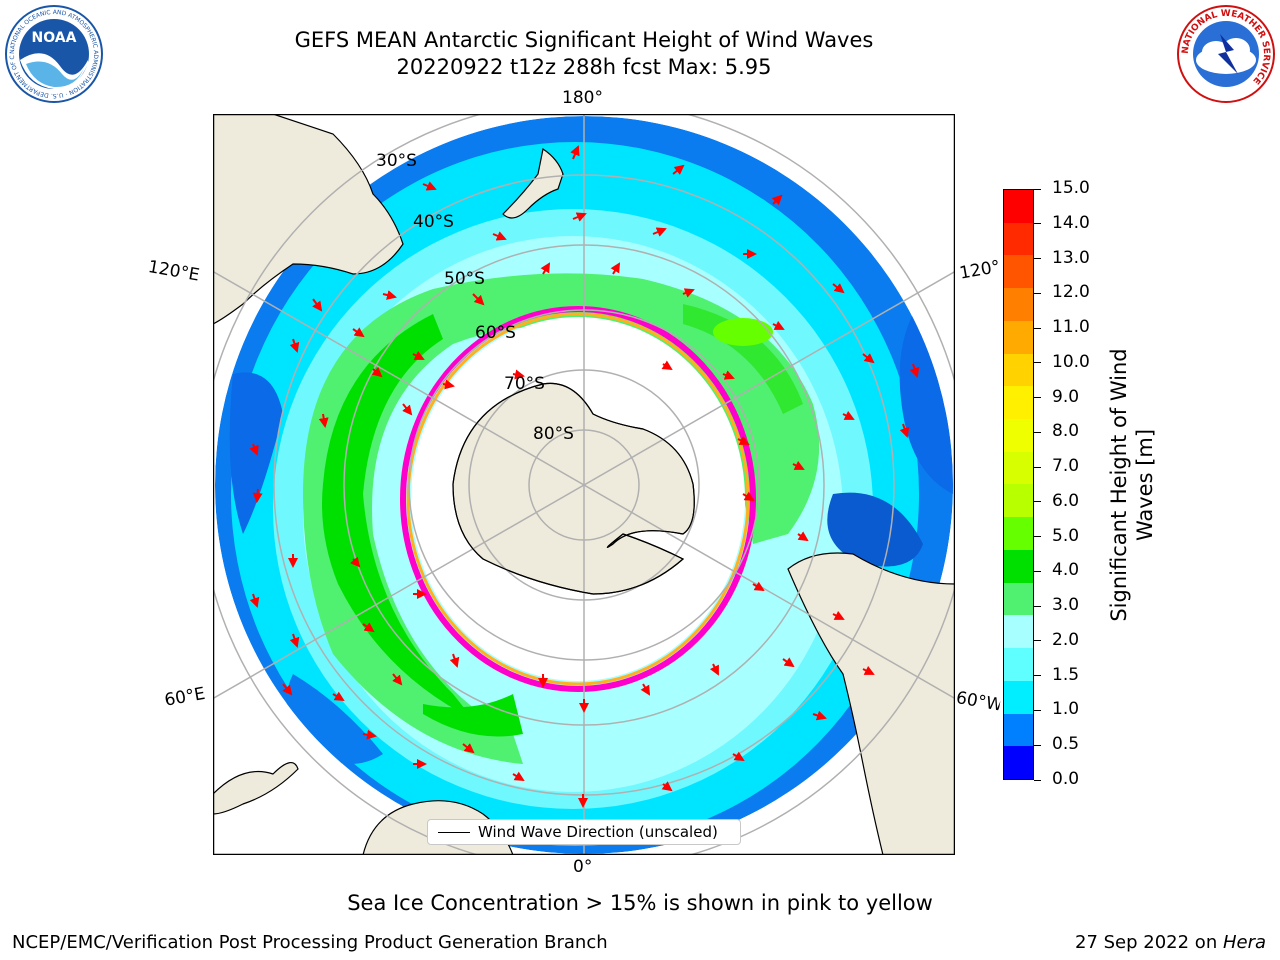 Image resolution: width=1280 pixels, height=960 pixels. Describe the element at coordinates (553, 434) in the screenshot. I see `lat-label-80s: 80°S` at that location.